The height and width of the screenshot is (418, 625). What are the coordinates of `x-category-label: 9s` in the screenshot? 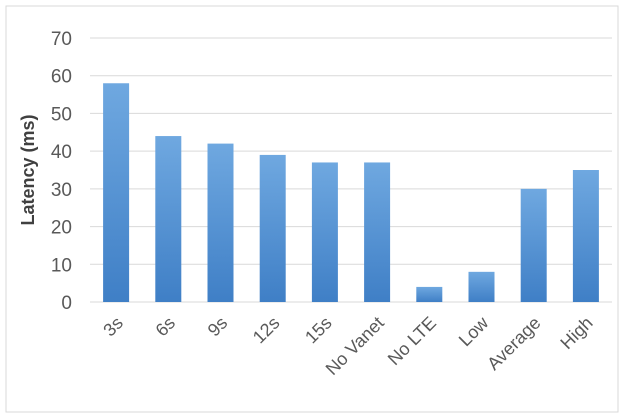 It's located at (218, 327).